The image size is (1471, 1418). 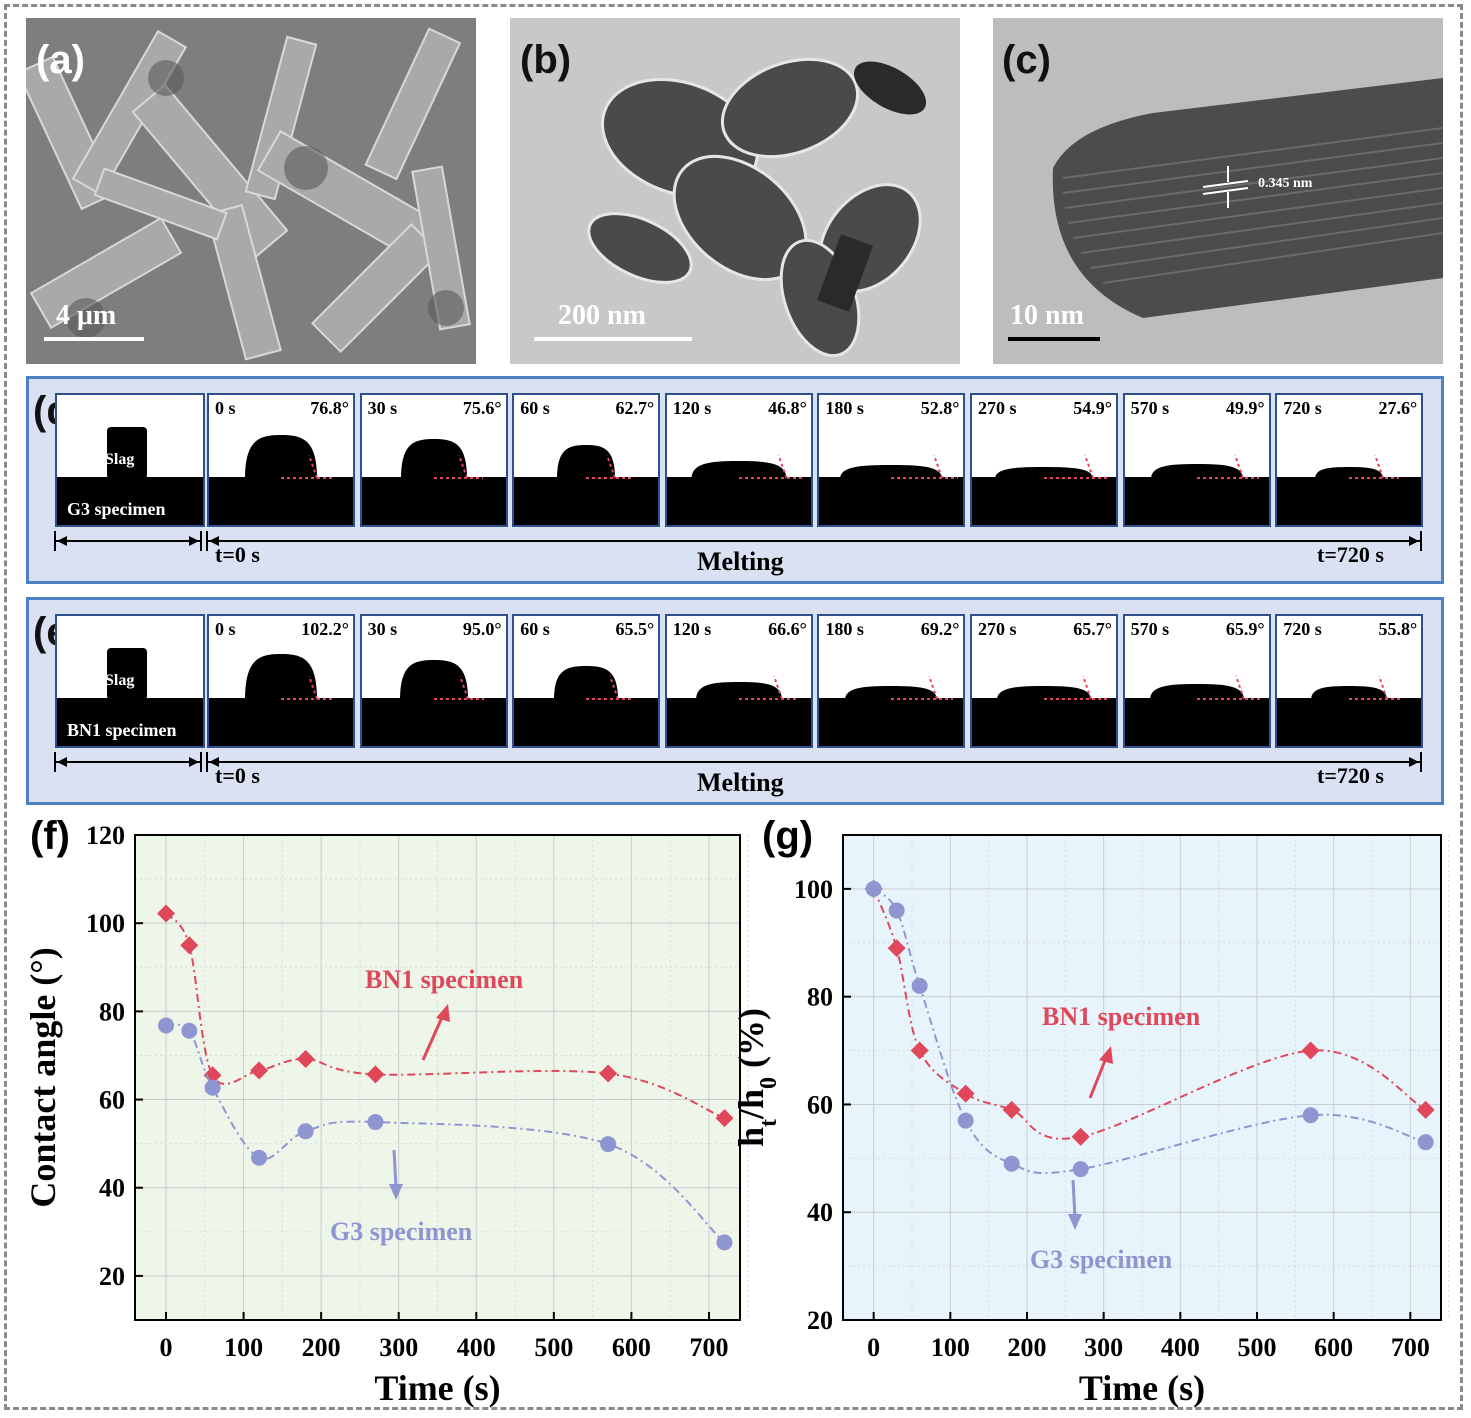 What do you see at coordinates (546, 60) in the screenshot?
I see `panel-label-b: (b)` at bounding box center [546, 60].